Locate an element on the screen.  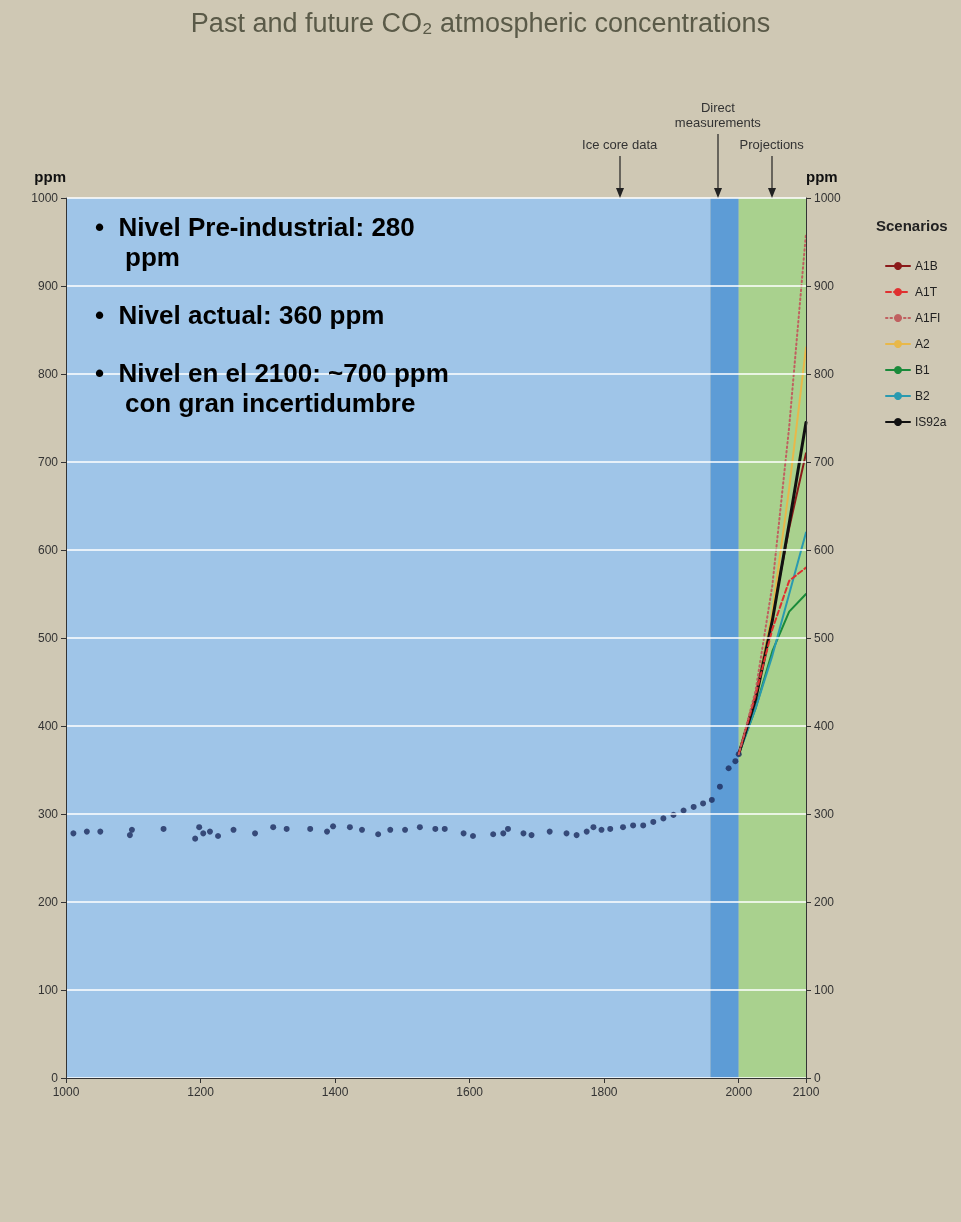
y-axis-title: ppm is located at coordinates (50, 176).